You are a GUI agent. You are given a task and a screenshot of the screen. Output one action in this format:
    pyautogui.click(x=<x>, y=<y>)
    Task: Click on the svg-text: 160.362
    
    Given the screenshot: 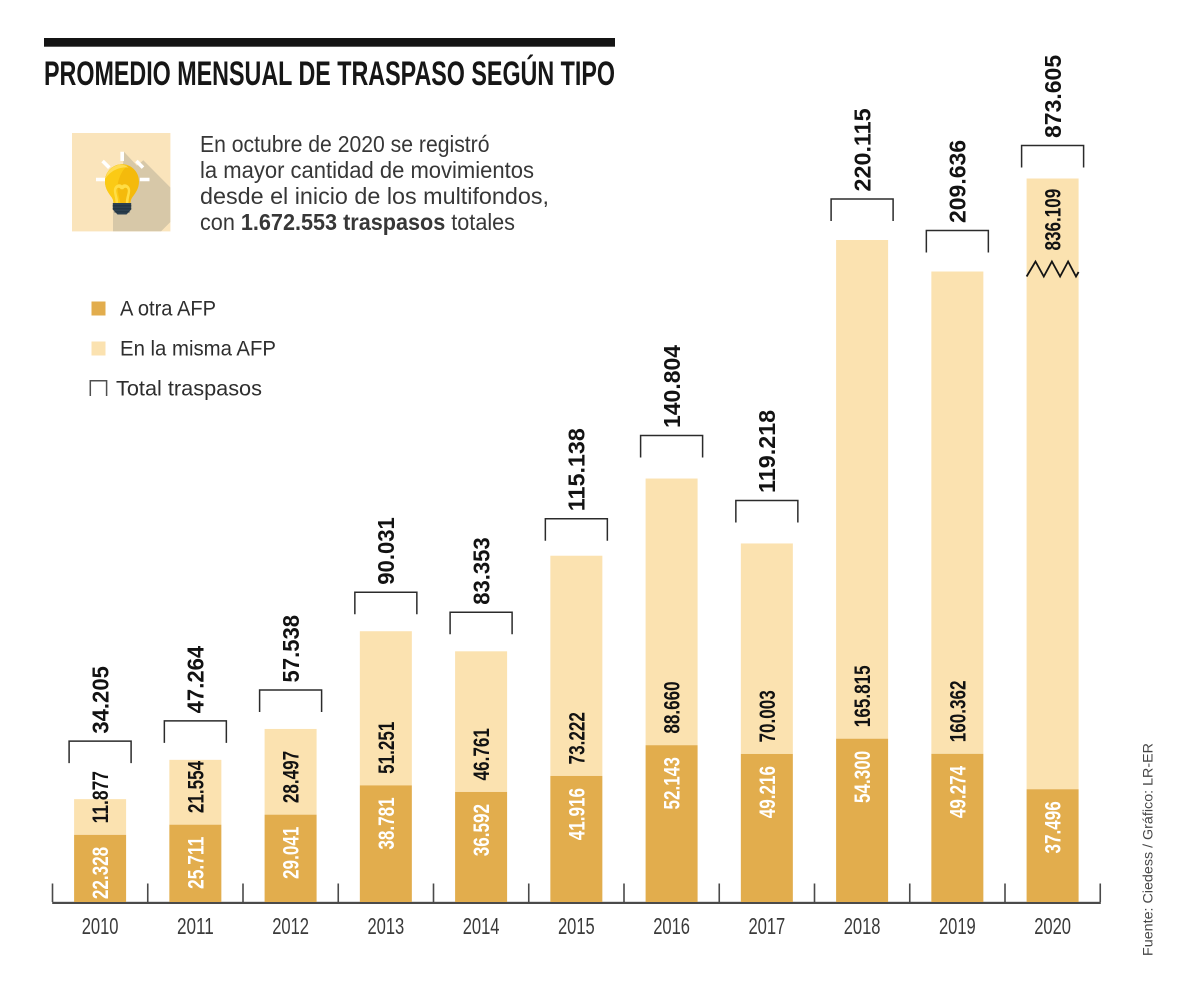 What is the action you would take?
    pyautogui.click(x=957, y=712)
    